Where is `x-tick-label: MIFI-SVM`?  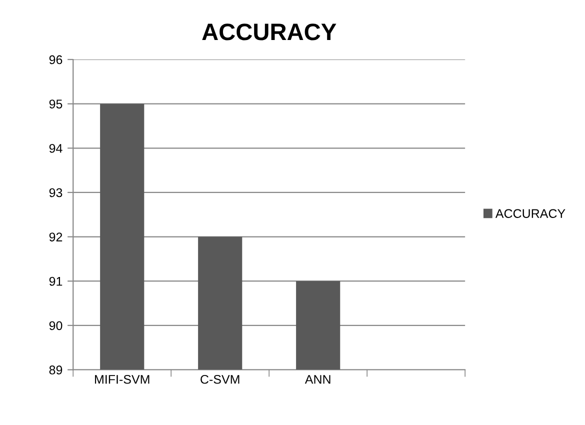
x-tick-label: MIFI-SVM is located at coordinates (122, 379).